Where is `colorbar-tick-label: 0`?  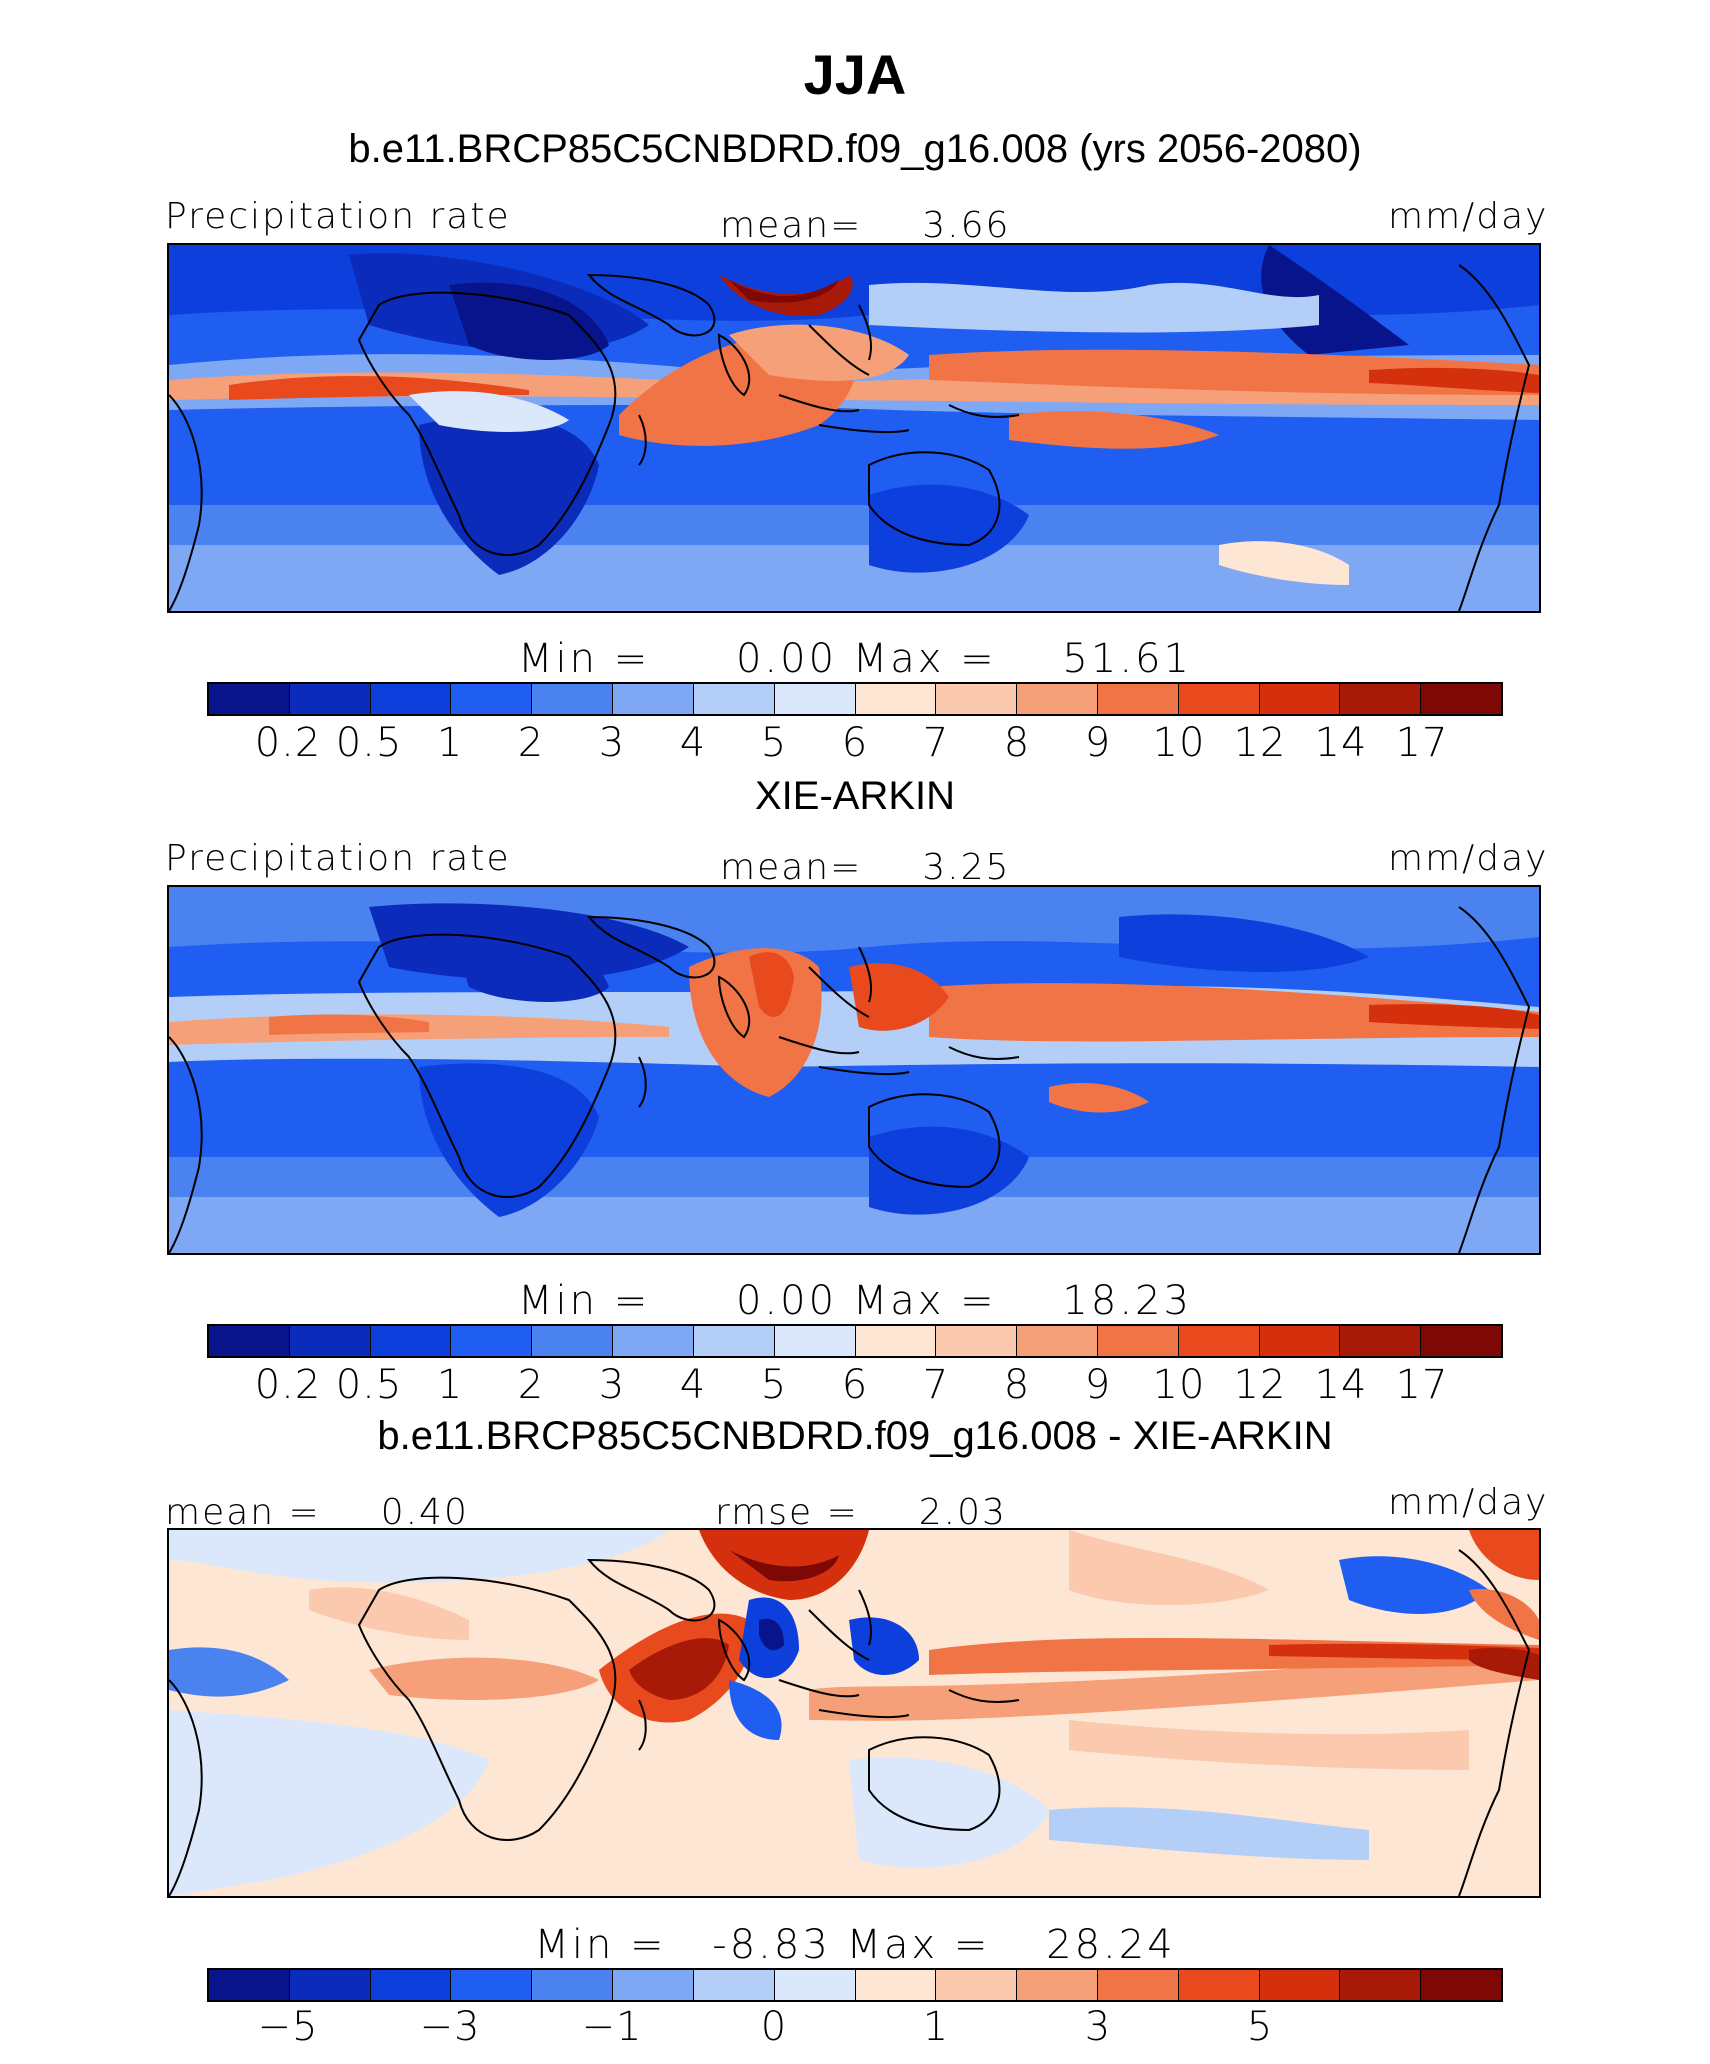 colorbar-tick-label: 0 is located at coordinates (774, 2027).